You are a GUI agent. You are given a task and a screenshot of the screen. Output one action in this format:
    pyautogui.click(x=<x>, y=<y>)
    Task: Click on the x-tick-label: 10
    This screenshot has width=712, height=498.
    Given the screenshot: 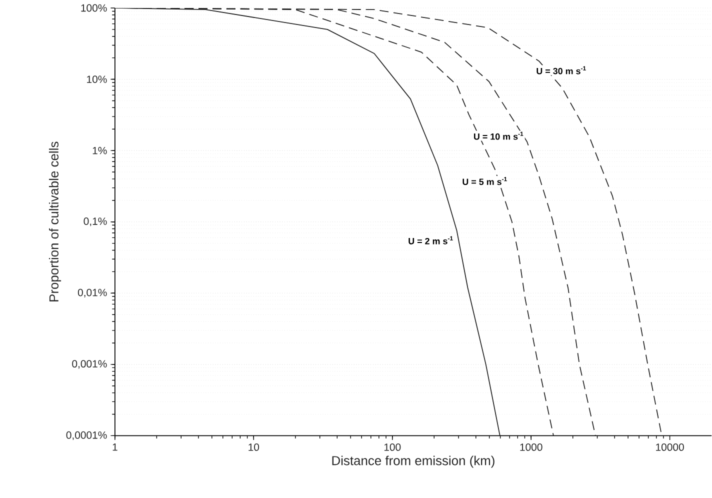 What is the action you would take?
    pyautogui.click(x=254, y=448)
    